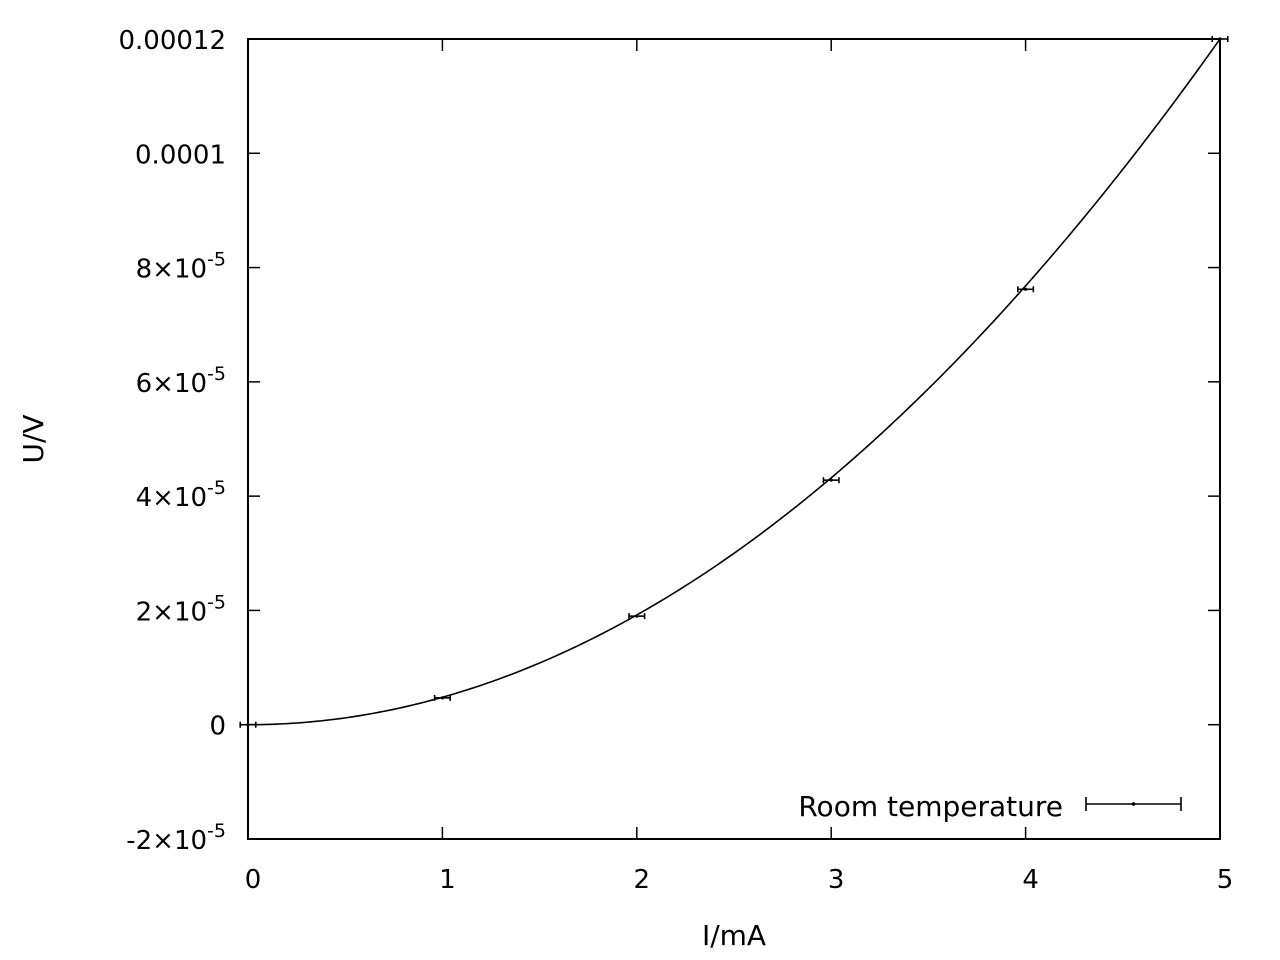 Image resolution: width=1280 pixels, height=960 pixels. Describe the element at coordinates (181, 267) in the screenshot. I see `y-tick-label: 8×10⁻⁵` at that location.